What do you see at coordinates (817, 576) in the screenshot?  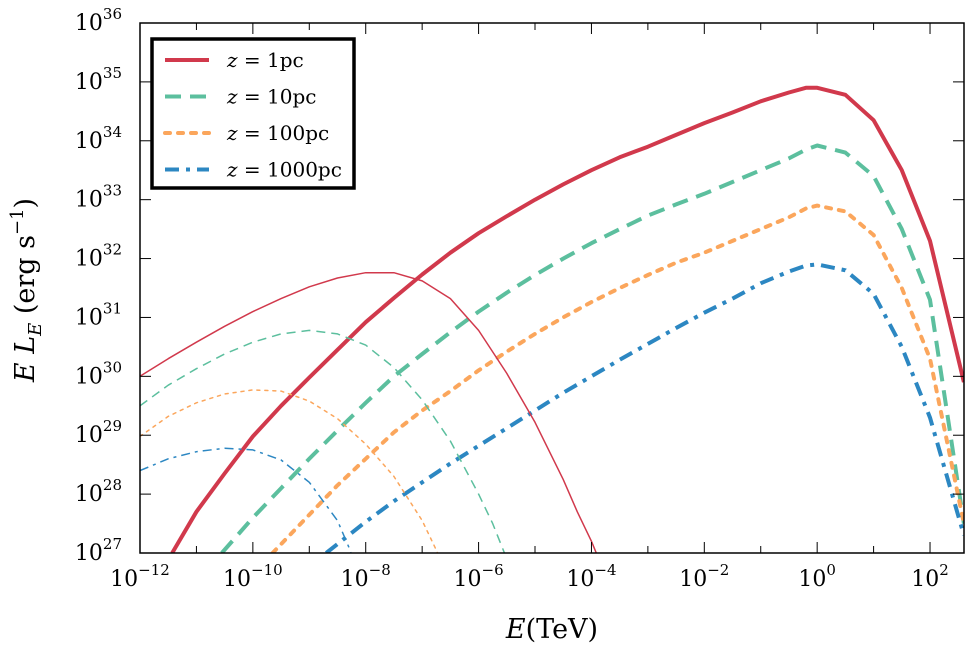 I see `x-tick-label: 10⁰` at bounding box center [817, 576].